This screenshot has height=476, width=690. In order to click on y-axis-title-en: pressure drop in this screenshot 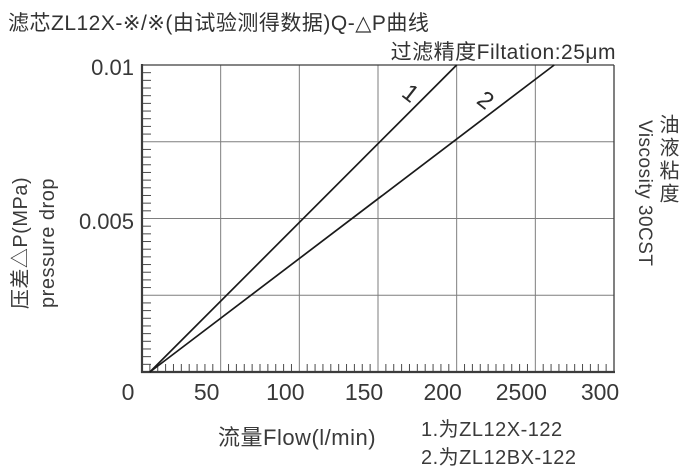, I will do `click(48, 243)`.